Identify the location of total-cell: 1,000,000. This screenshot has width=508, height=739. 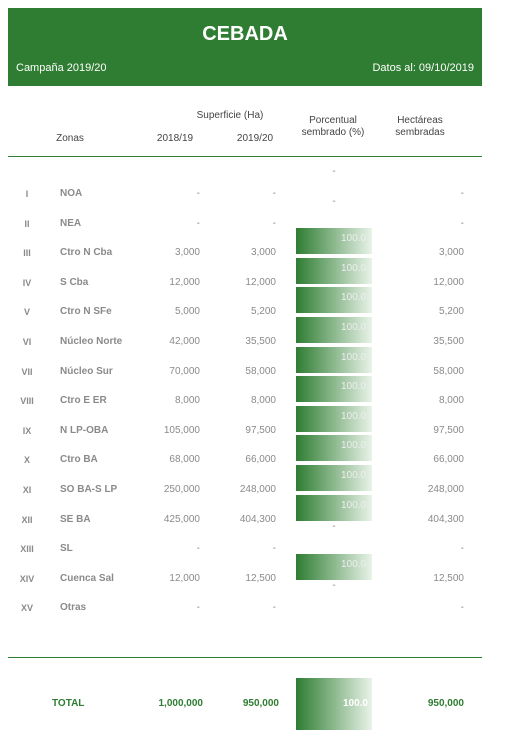
(181, 703).